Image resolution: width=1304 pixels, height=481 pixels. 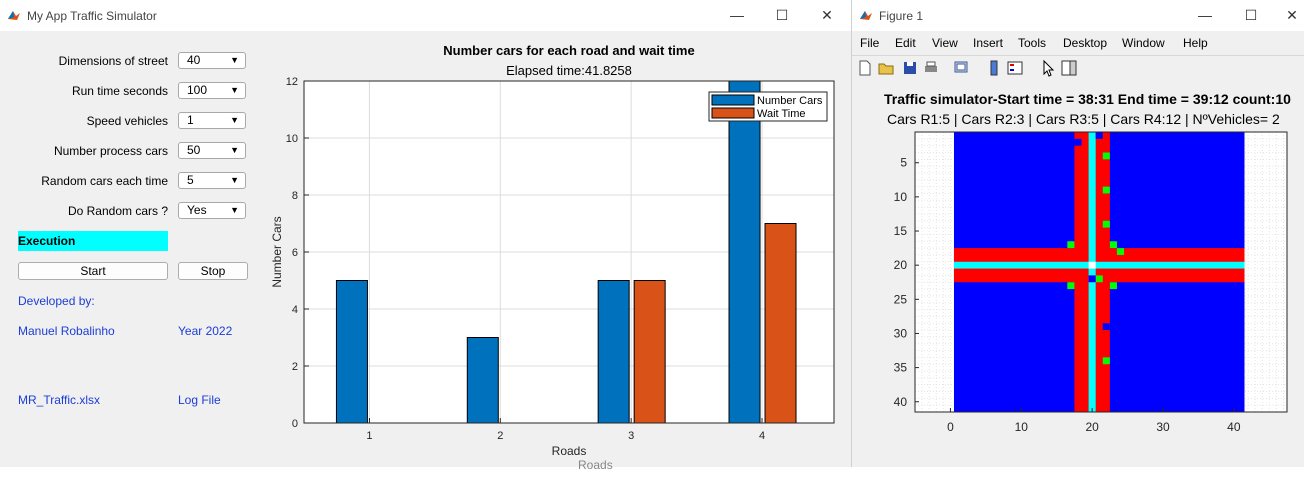 I want to click on x-tick-label: 3, so click(x=631, y=436).